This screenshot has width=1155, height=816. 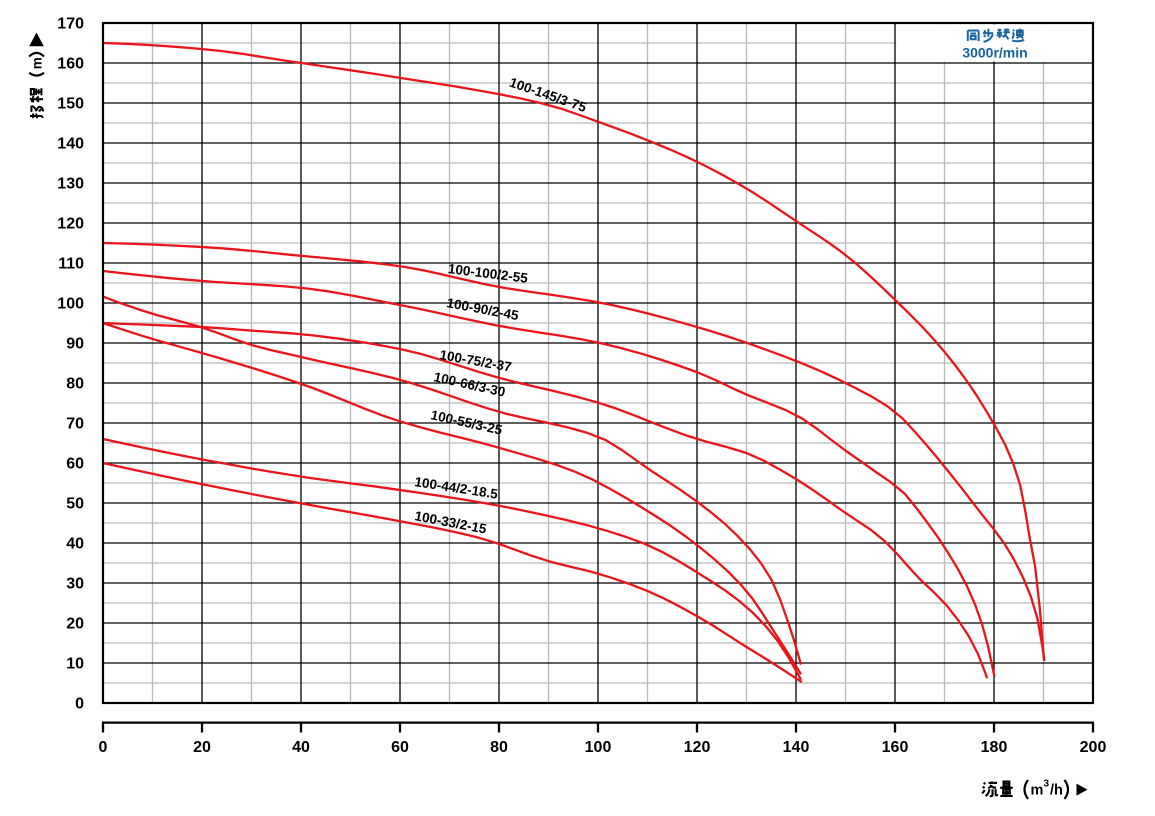 What do you see at coordinates (994, 53) in the screenshot?
I see `svg-text: 3000r/min` at bounding box center [994, 53].